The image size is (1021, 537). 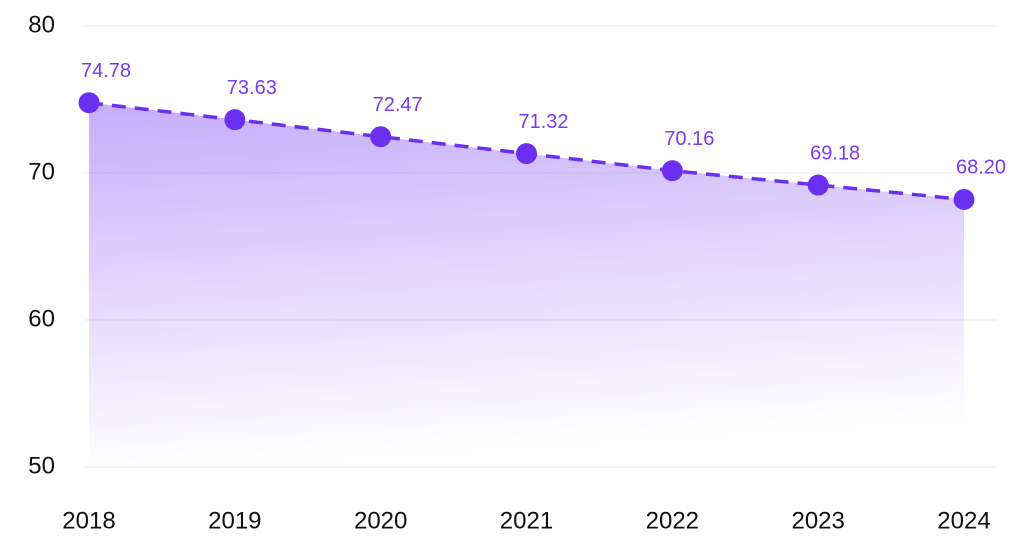 I want to click on x-tick-label: 2024, so click(x=963, y=520).